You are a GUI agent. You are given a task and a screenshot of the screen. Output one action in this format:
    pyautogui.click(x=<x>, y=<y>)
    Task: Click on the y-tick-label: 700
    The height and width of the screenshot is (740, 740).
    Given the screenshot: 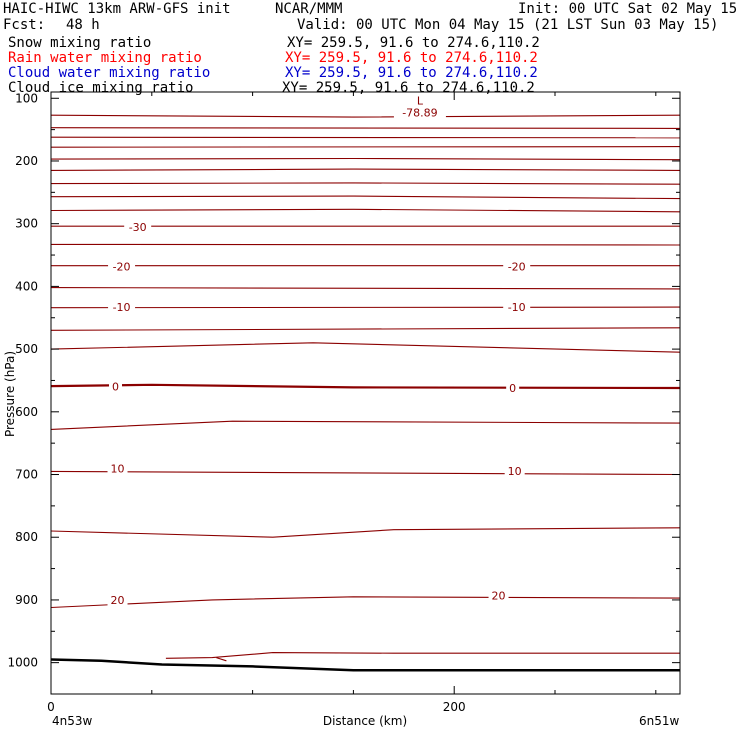 What is the action you would take?
    pyautogui.click(x=26, y=475)
    